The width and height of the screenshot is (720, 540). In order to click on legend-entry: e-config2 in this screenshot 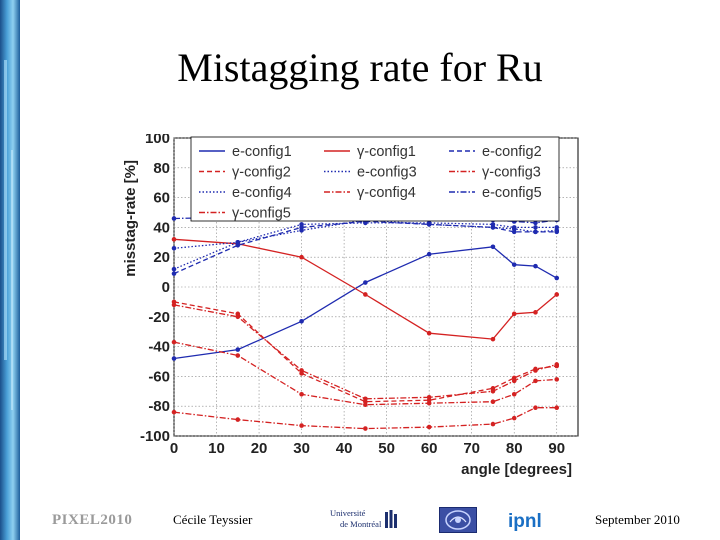, I will do `click(512, 152)`.